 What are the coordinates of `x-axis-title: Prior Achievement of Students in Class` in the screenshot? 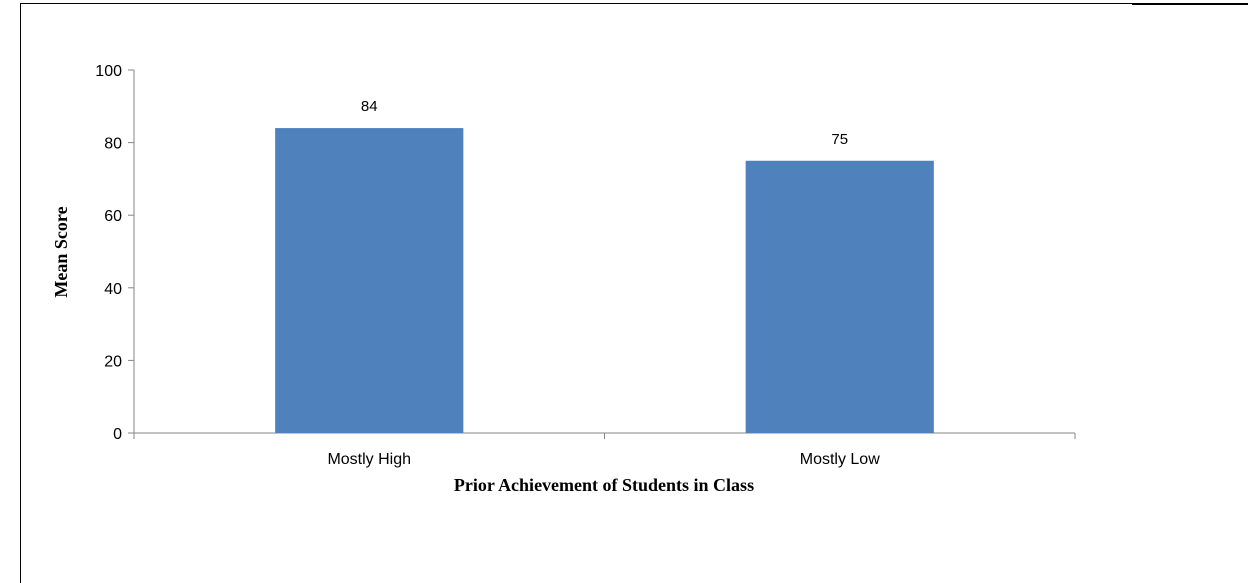 It's located at (604, 485).